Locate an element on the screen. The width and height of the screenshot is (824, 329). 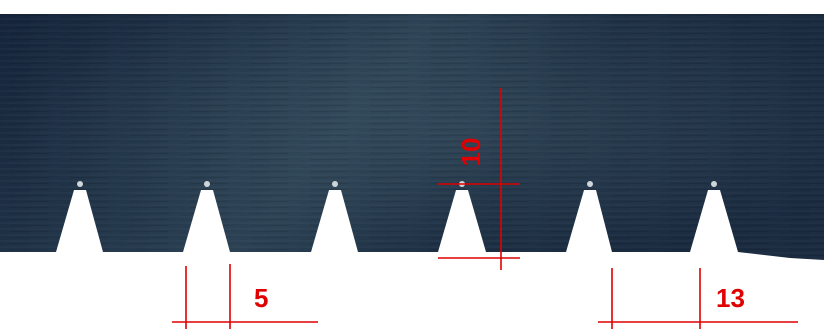
slot-holes is located at coordinates (397, 184).